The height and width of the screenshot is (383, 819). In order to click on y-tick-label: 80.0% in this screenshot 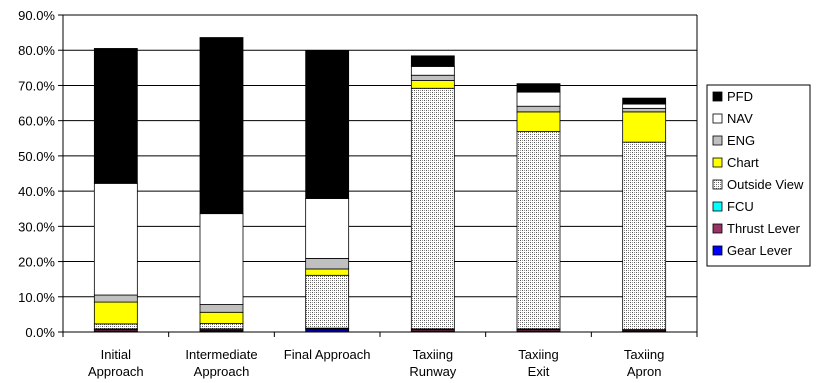, I will do `click(36, 50)`.